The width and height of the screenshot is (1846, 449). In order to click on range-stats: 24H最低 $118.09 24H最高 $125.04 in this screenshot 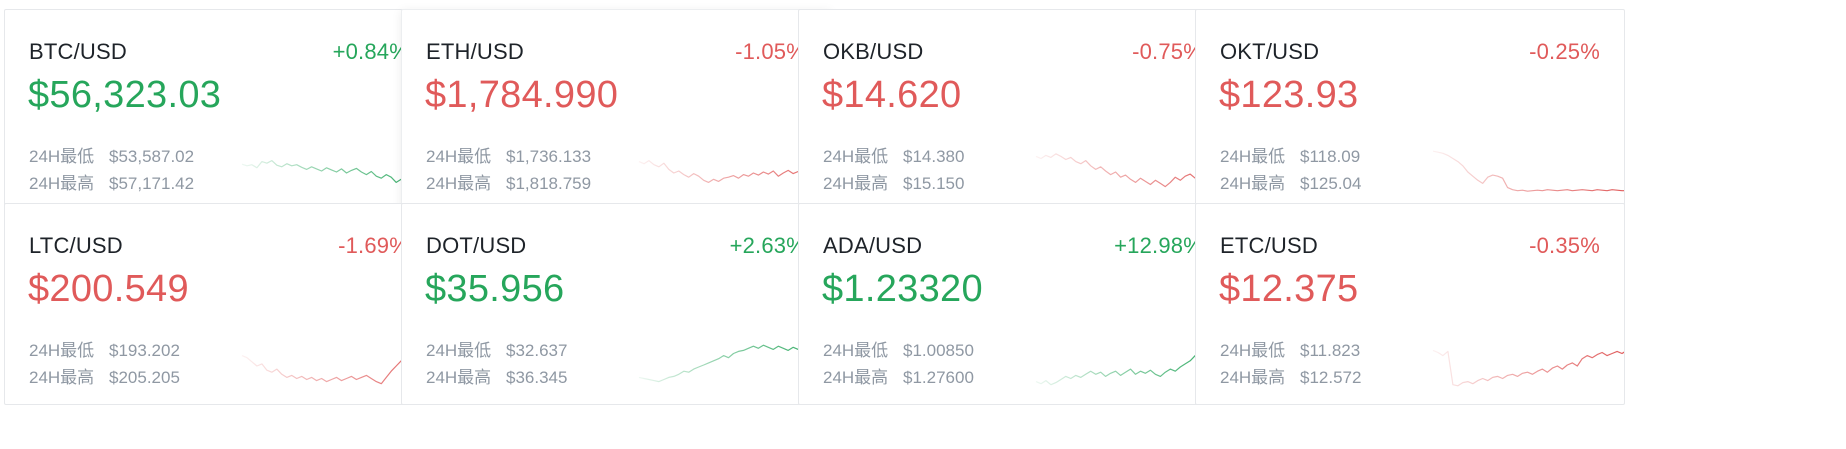, I will do `click(1290, 170)`.